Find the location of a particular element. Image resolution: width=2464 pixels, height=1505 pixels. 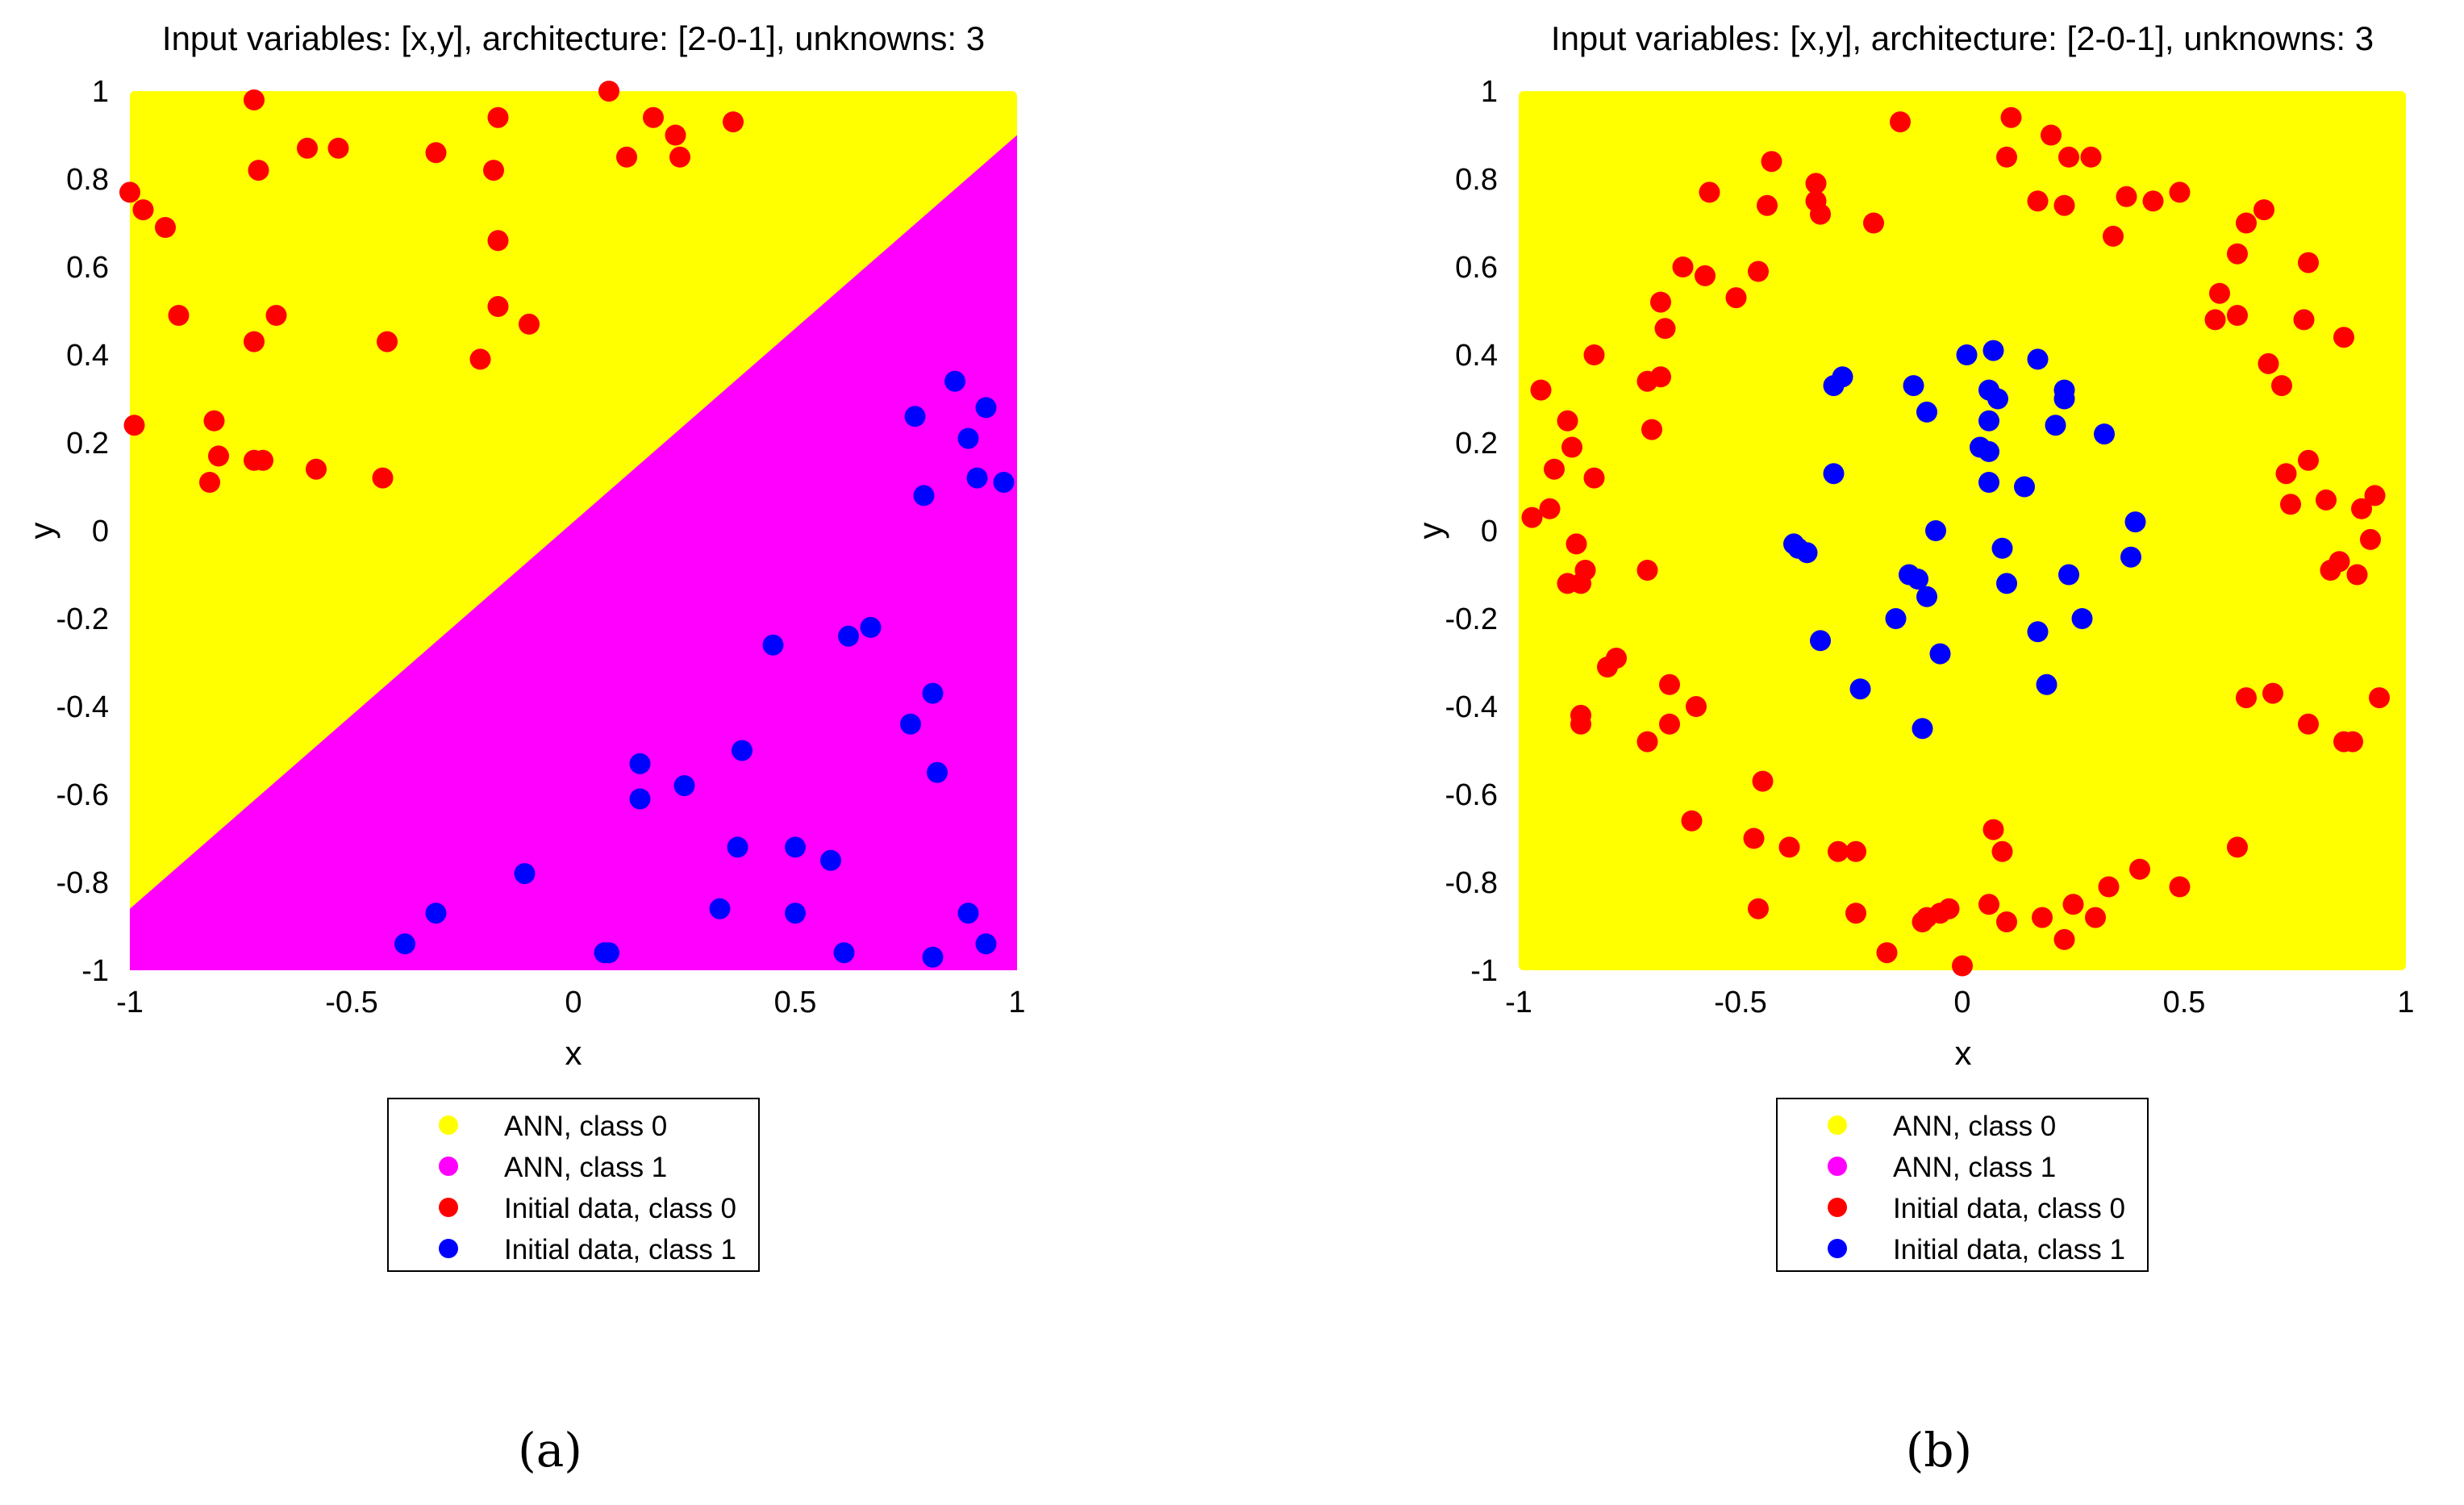

y-tick-label: -0.2 is located at coordinates (1471, 619).